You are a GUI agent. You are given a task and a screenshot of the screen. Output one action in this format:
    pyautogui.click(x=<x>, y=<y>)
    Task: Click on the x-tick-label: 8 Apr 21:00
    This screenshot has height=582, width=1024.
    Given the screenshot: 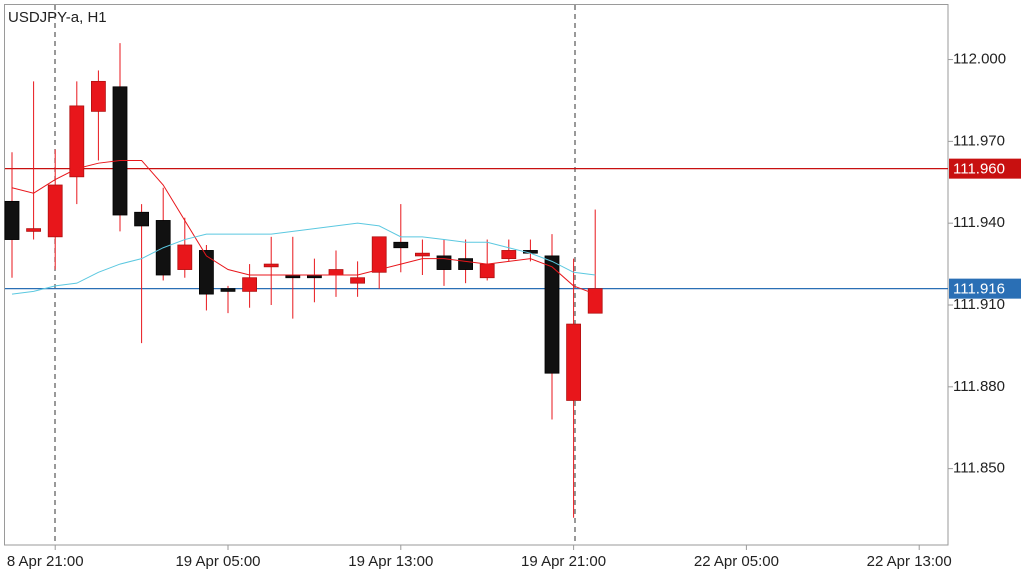 What is the action you would take?
    pyautogui.click(x=45, y=561)
    